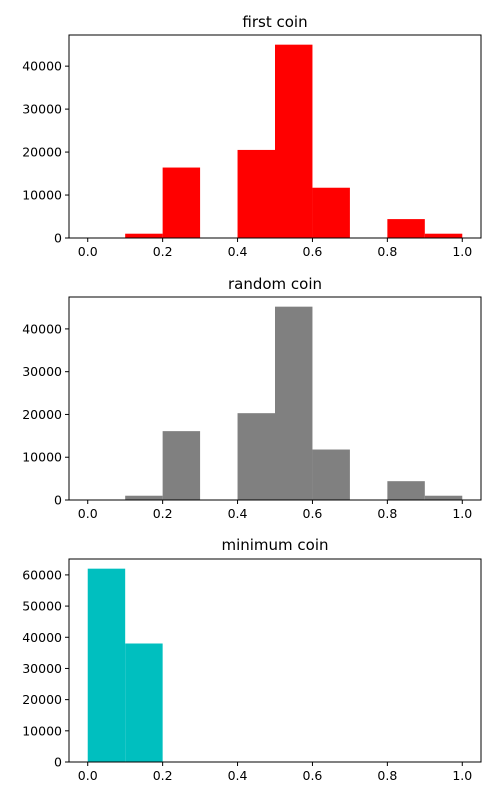  I want to click on chart-title: minimum coin, so click(274, 545).